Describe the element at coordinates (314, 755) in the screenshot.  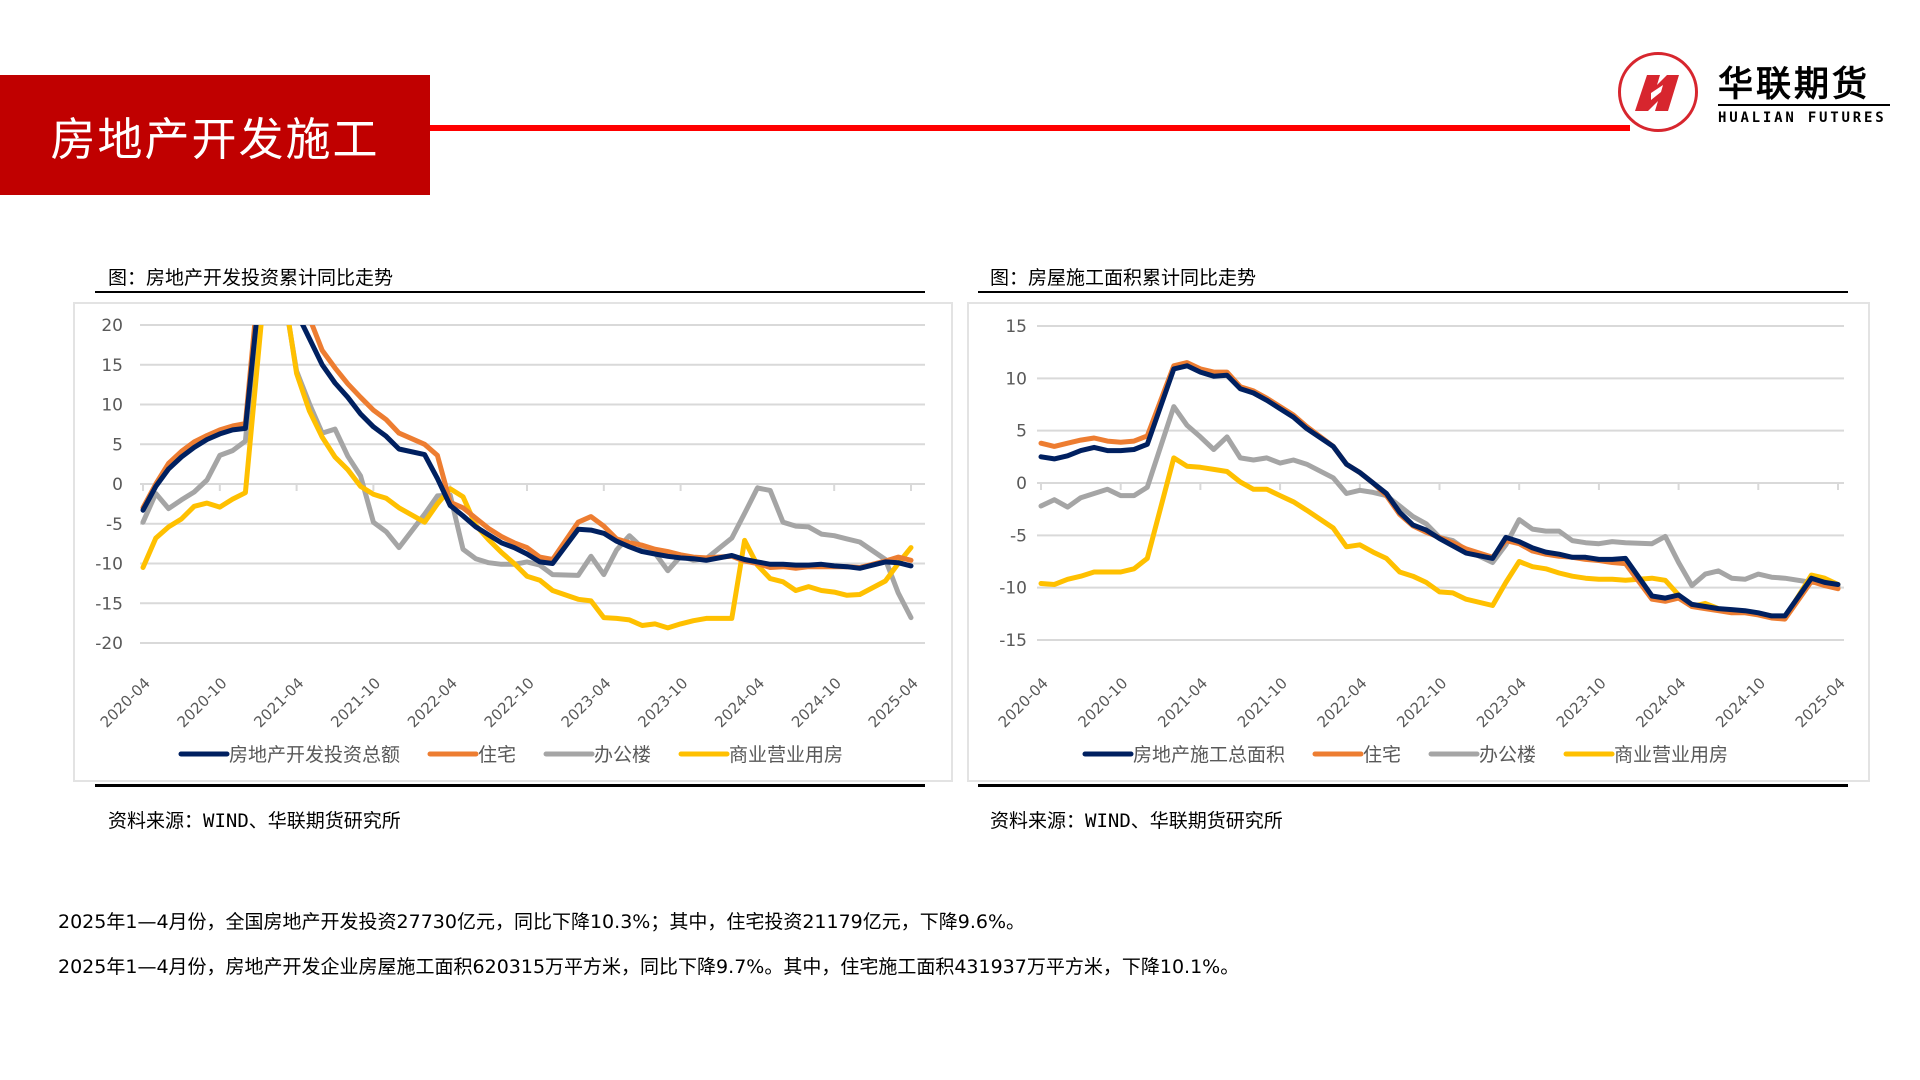
I see `legend-label: 房地产开发投资总额` at that location.